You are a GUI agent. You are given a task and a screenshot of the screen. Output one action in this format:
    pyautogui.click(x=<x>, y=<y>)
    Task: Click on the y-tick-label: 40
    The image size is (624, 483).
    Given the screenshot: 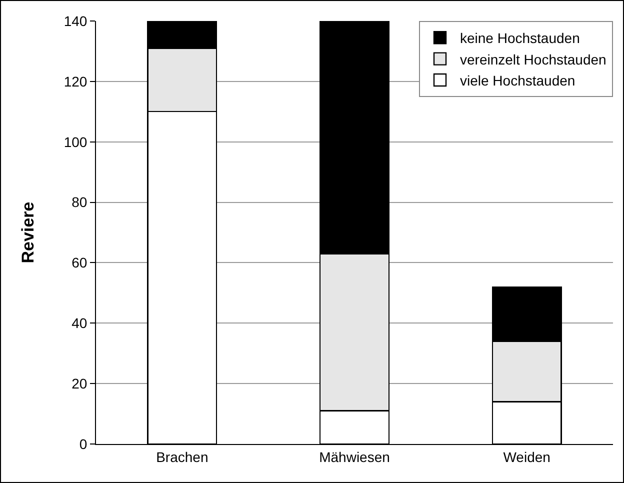 What is the action you would take?
    pyautogui.click(x=80, y=323)
    